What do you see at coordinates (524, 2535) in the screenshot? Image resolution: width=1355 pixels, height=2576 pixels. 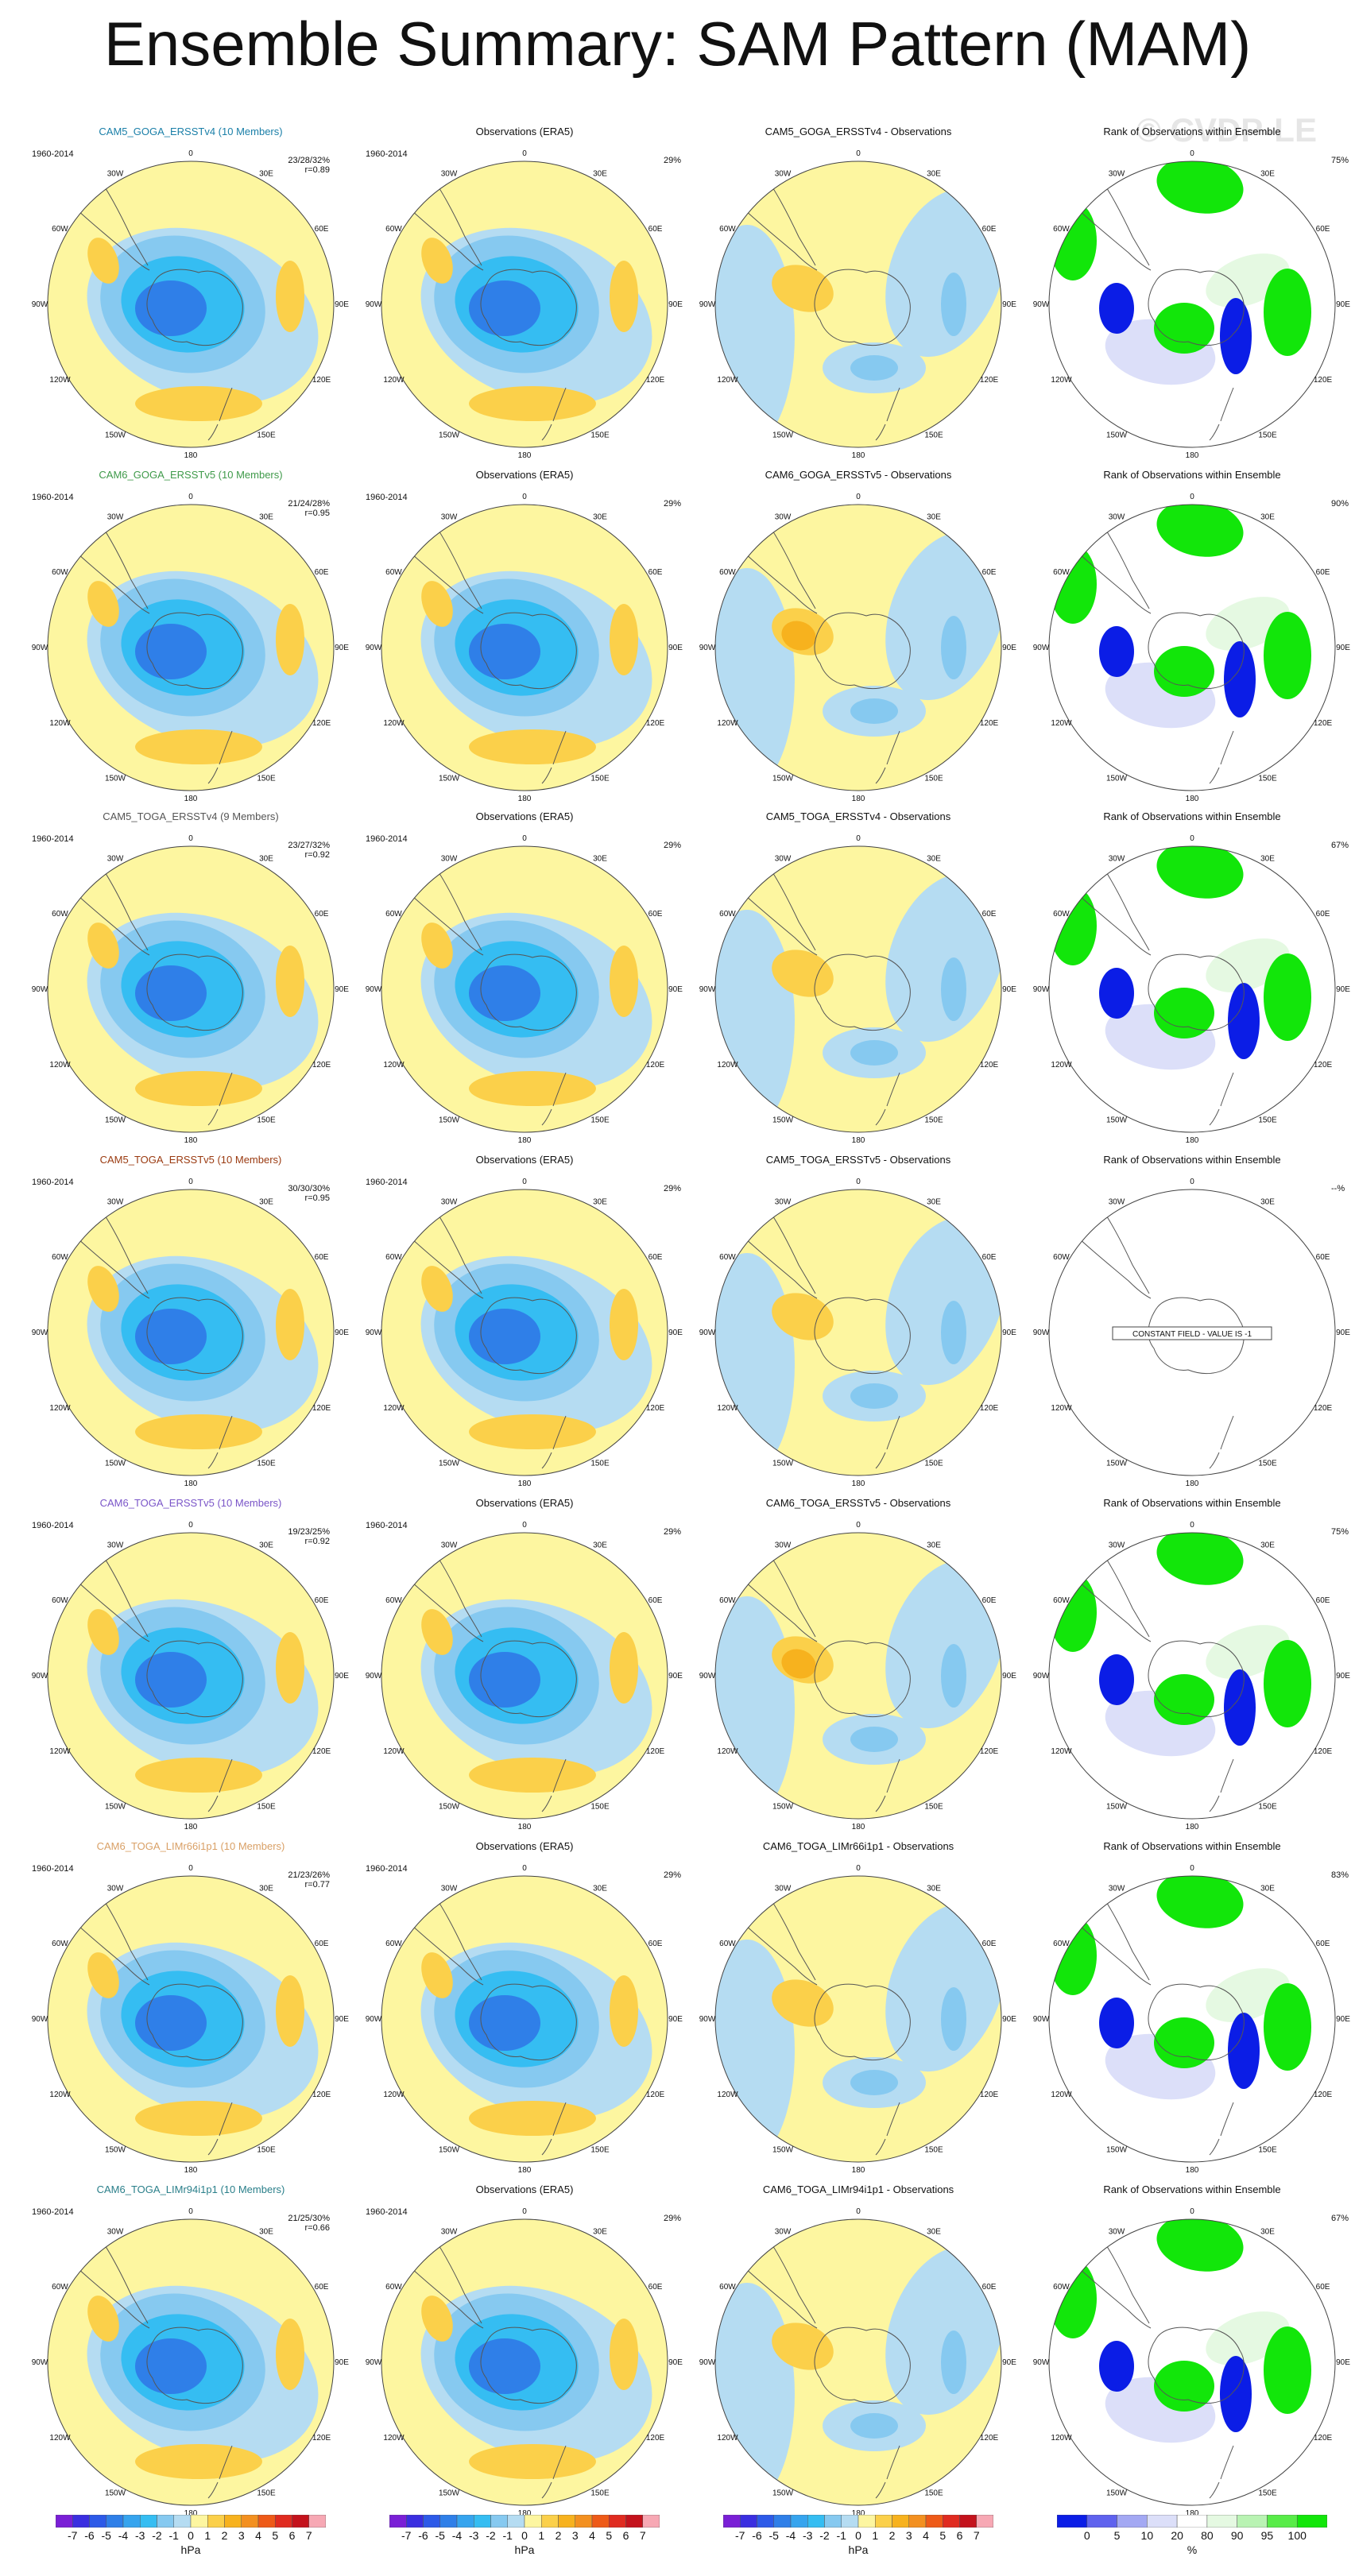 I see `colorbar-tick-label: 0` at bounding box center [524, 2535].